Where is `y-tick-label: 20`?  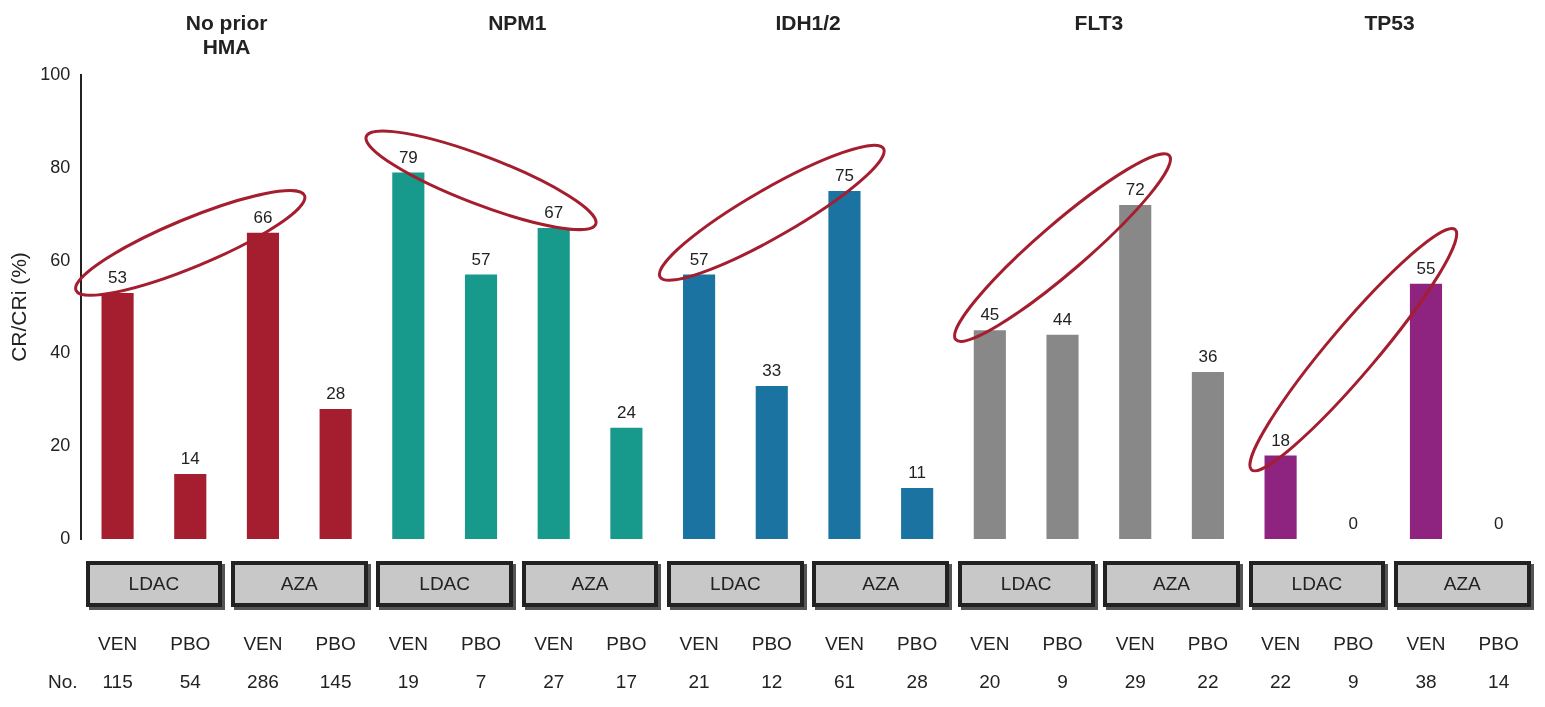
y-tick-label: 20 is located at coordinates (60, 445).